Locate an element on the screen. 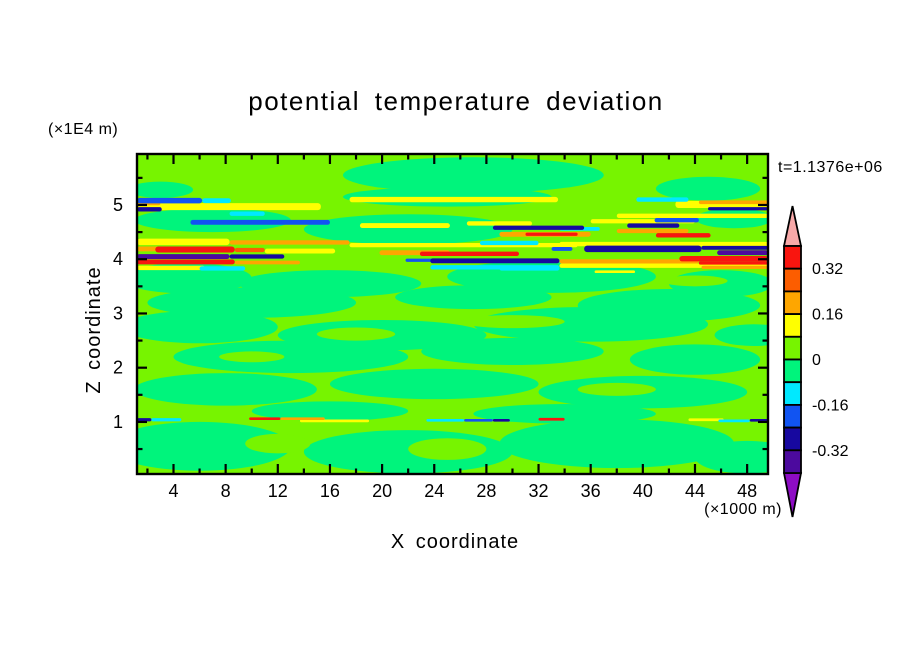  z-tick-label: 3 is located at coordinates (118, 313).